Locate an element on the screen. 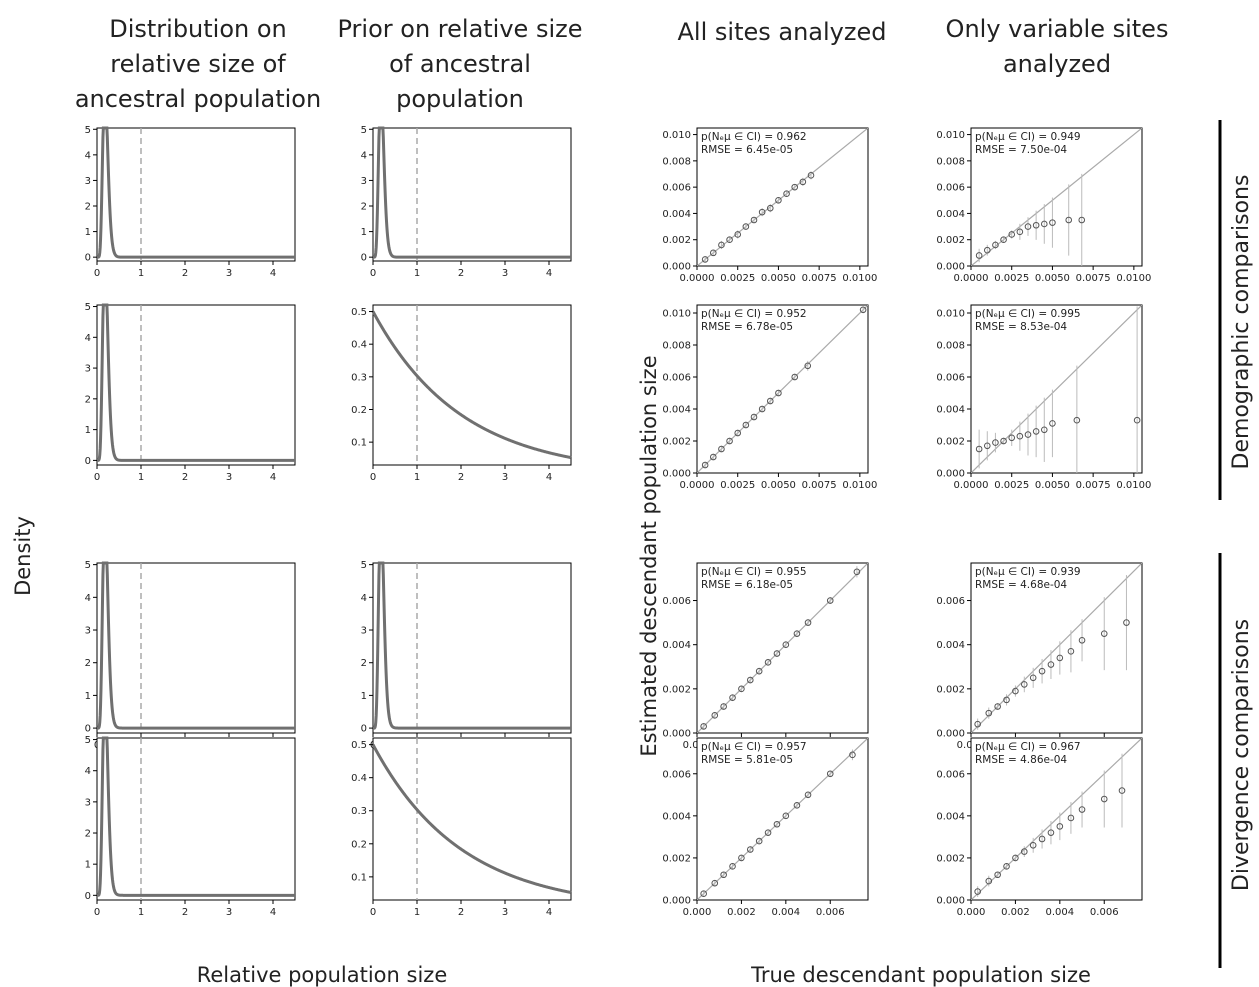 The height and width of the screenshot is (987, 1259). y-tick-label: 0.008 is located at coordinates (676, 161).